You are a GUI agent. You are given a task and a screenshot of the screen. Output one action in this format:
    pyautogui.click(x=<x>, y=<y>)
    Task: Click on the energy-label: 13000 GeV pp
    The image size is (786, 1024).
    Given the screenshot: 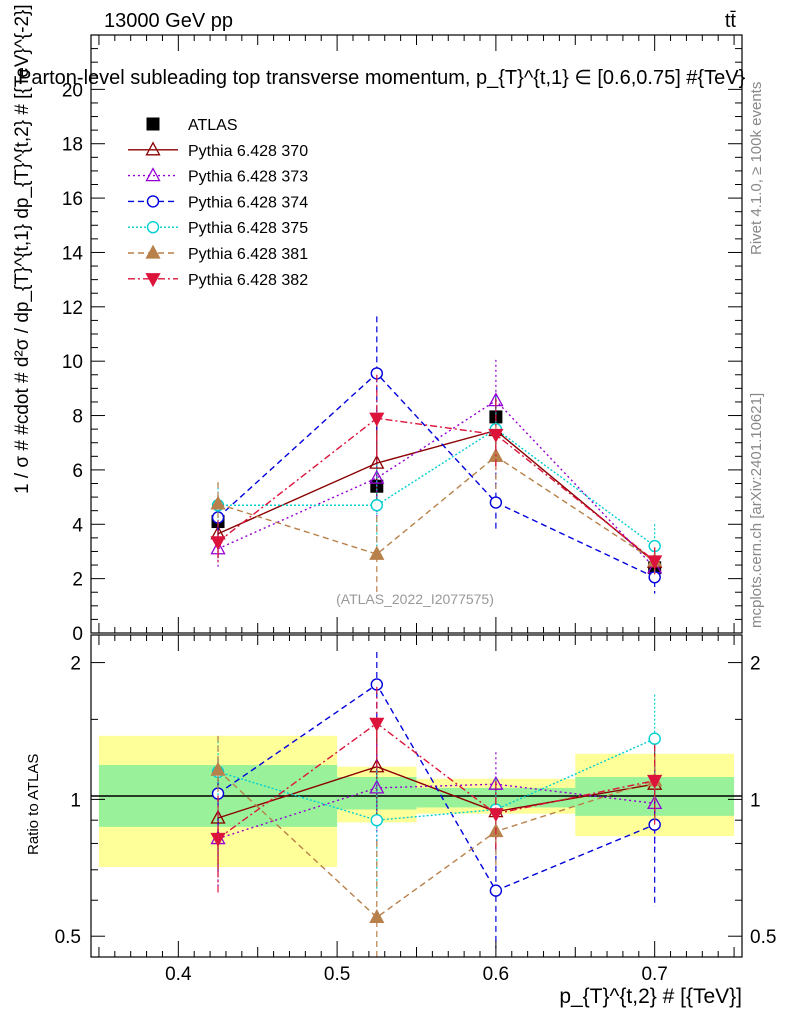 What is the action you would take?
    pyautogui.click(x=168, y=21)
    